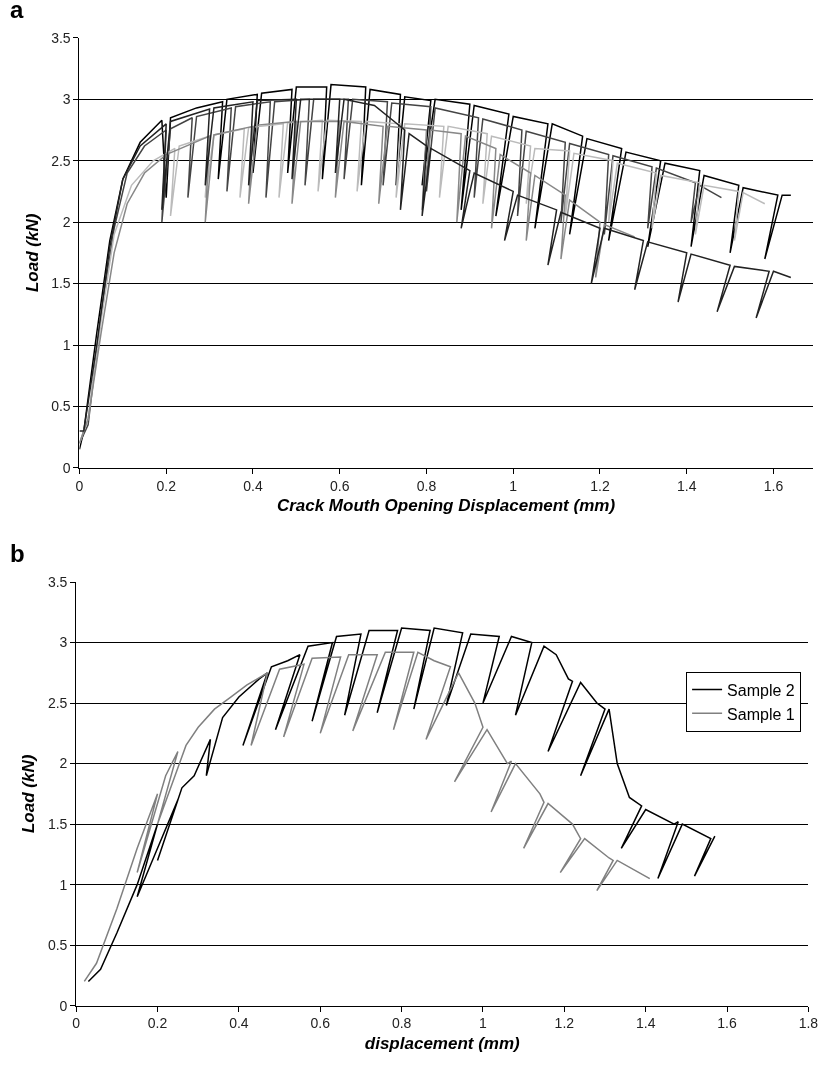 This screenshot has height=1083, width=834. I want to click on chart-title: b, so click(17, 553).